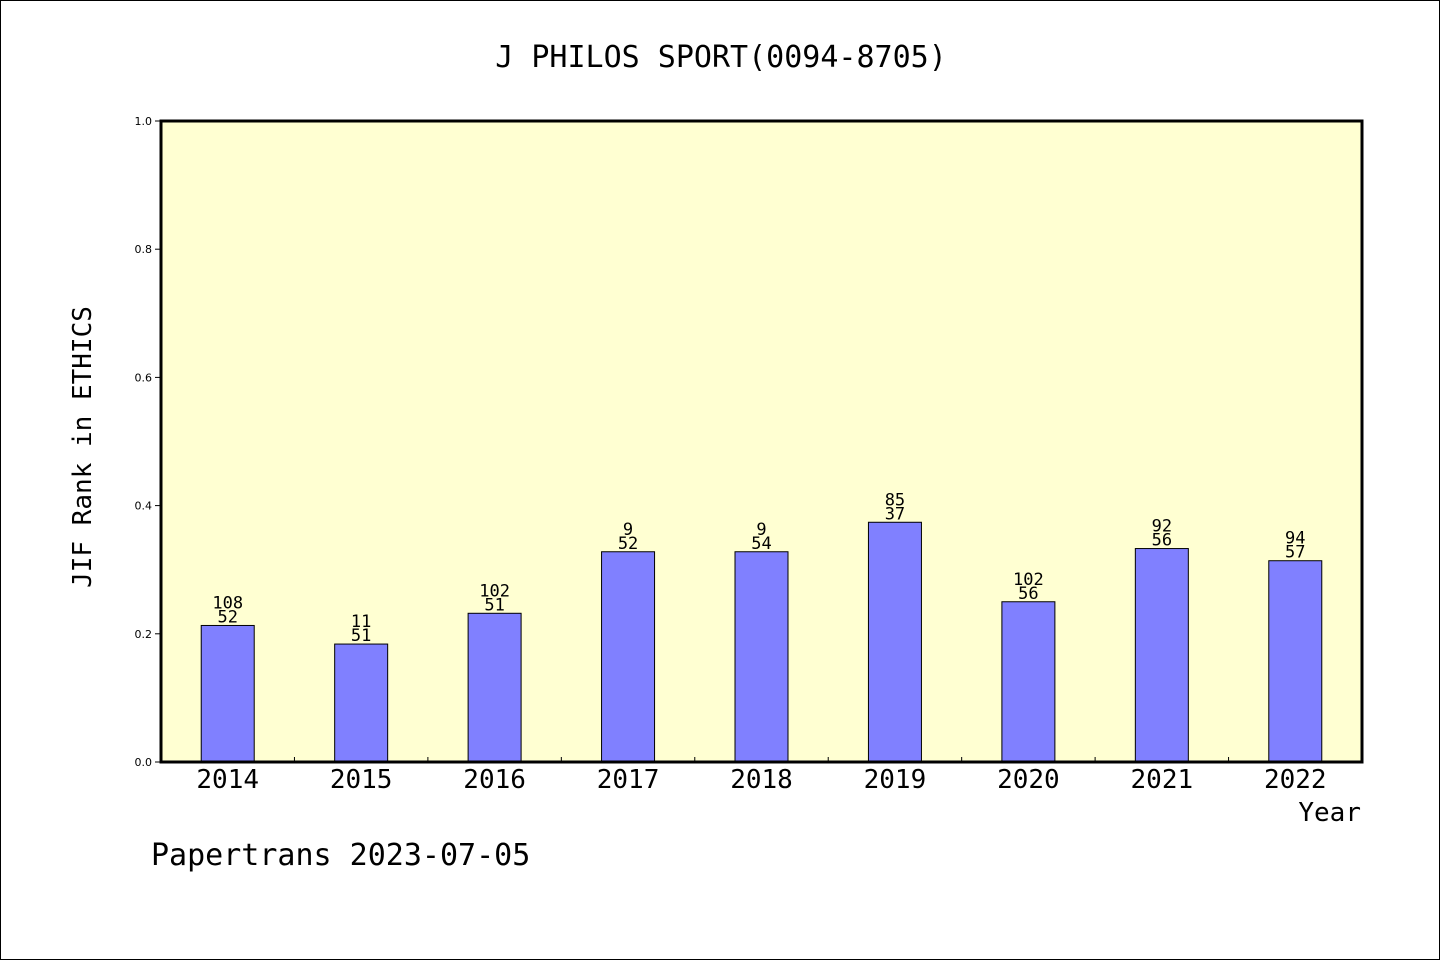 This screenshot has width=1440, height=961. What do you see at coordinates (1295, 780) in the screenshot?
I see `x-tick-label: 2022` at bounding box center [1295, 780].